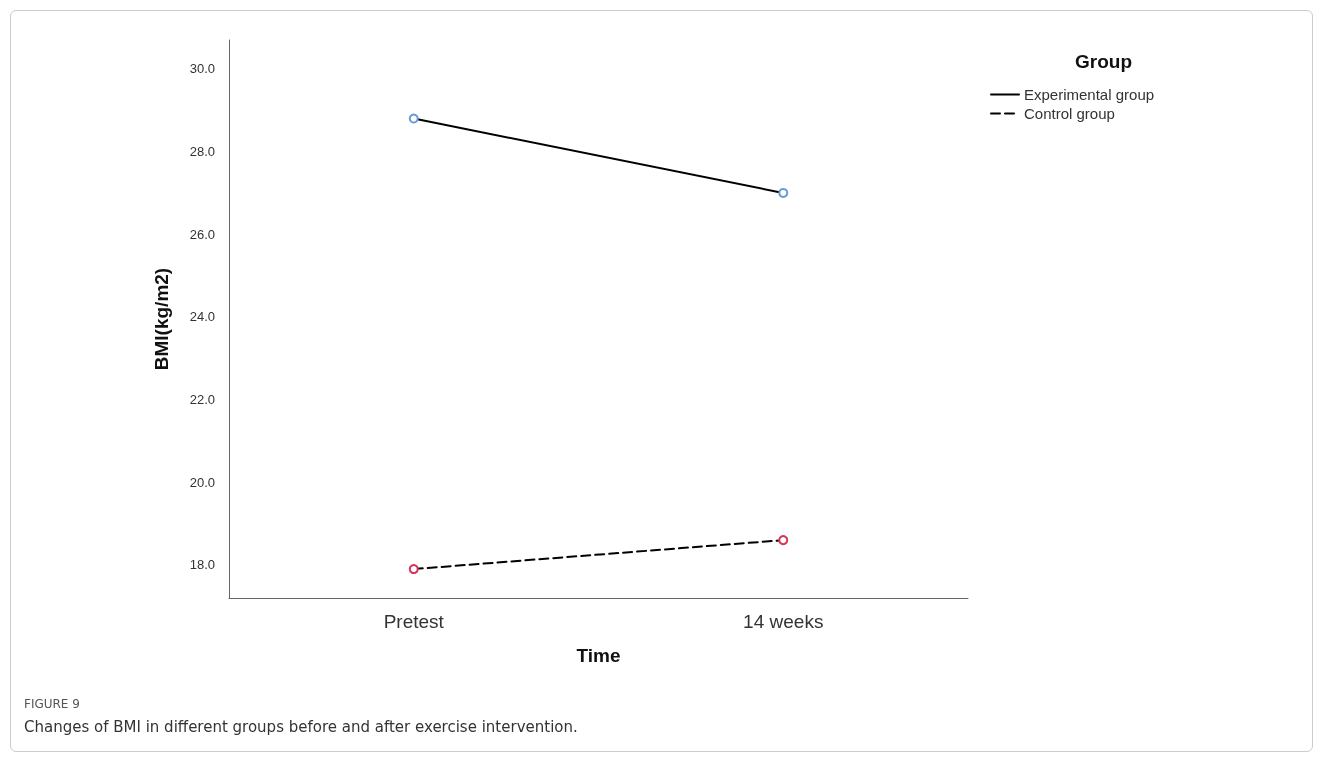 This screenshot has width=1325, height=764. What do you see at coordinates (161, 319) in the screenshot?
I see `y-axis-title: BMI(kg/m2)` at bounding box center [161, 319].